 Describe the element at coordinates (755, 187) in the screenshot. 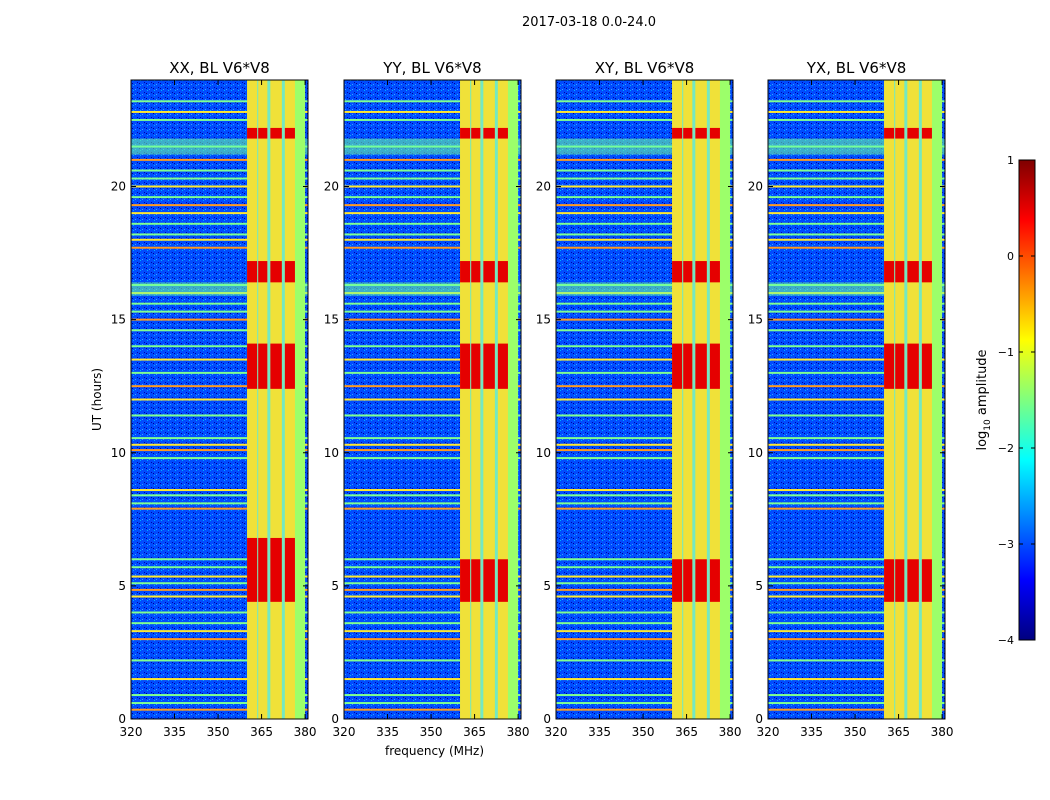

I see `y-tick-label: 20` at that location.